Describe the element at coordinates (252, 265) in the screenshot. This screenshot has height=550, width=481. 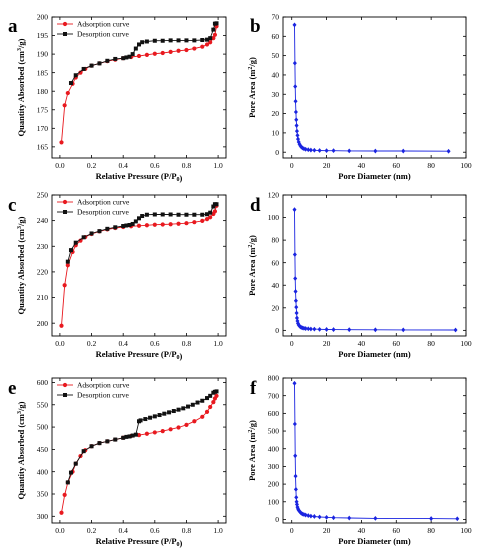
I see `y-axis-label: Pore Area (m2/g)` at that location.